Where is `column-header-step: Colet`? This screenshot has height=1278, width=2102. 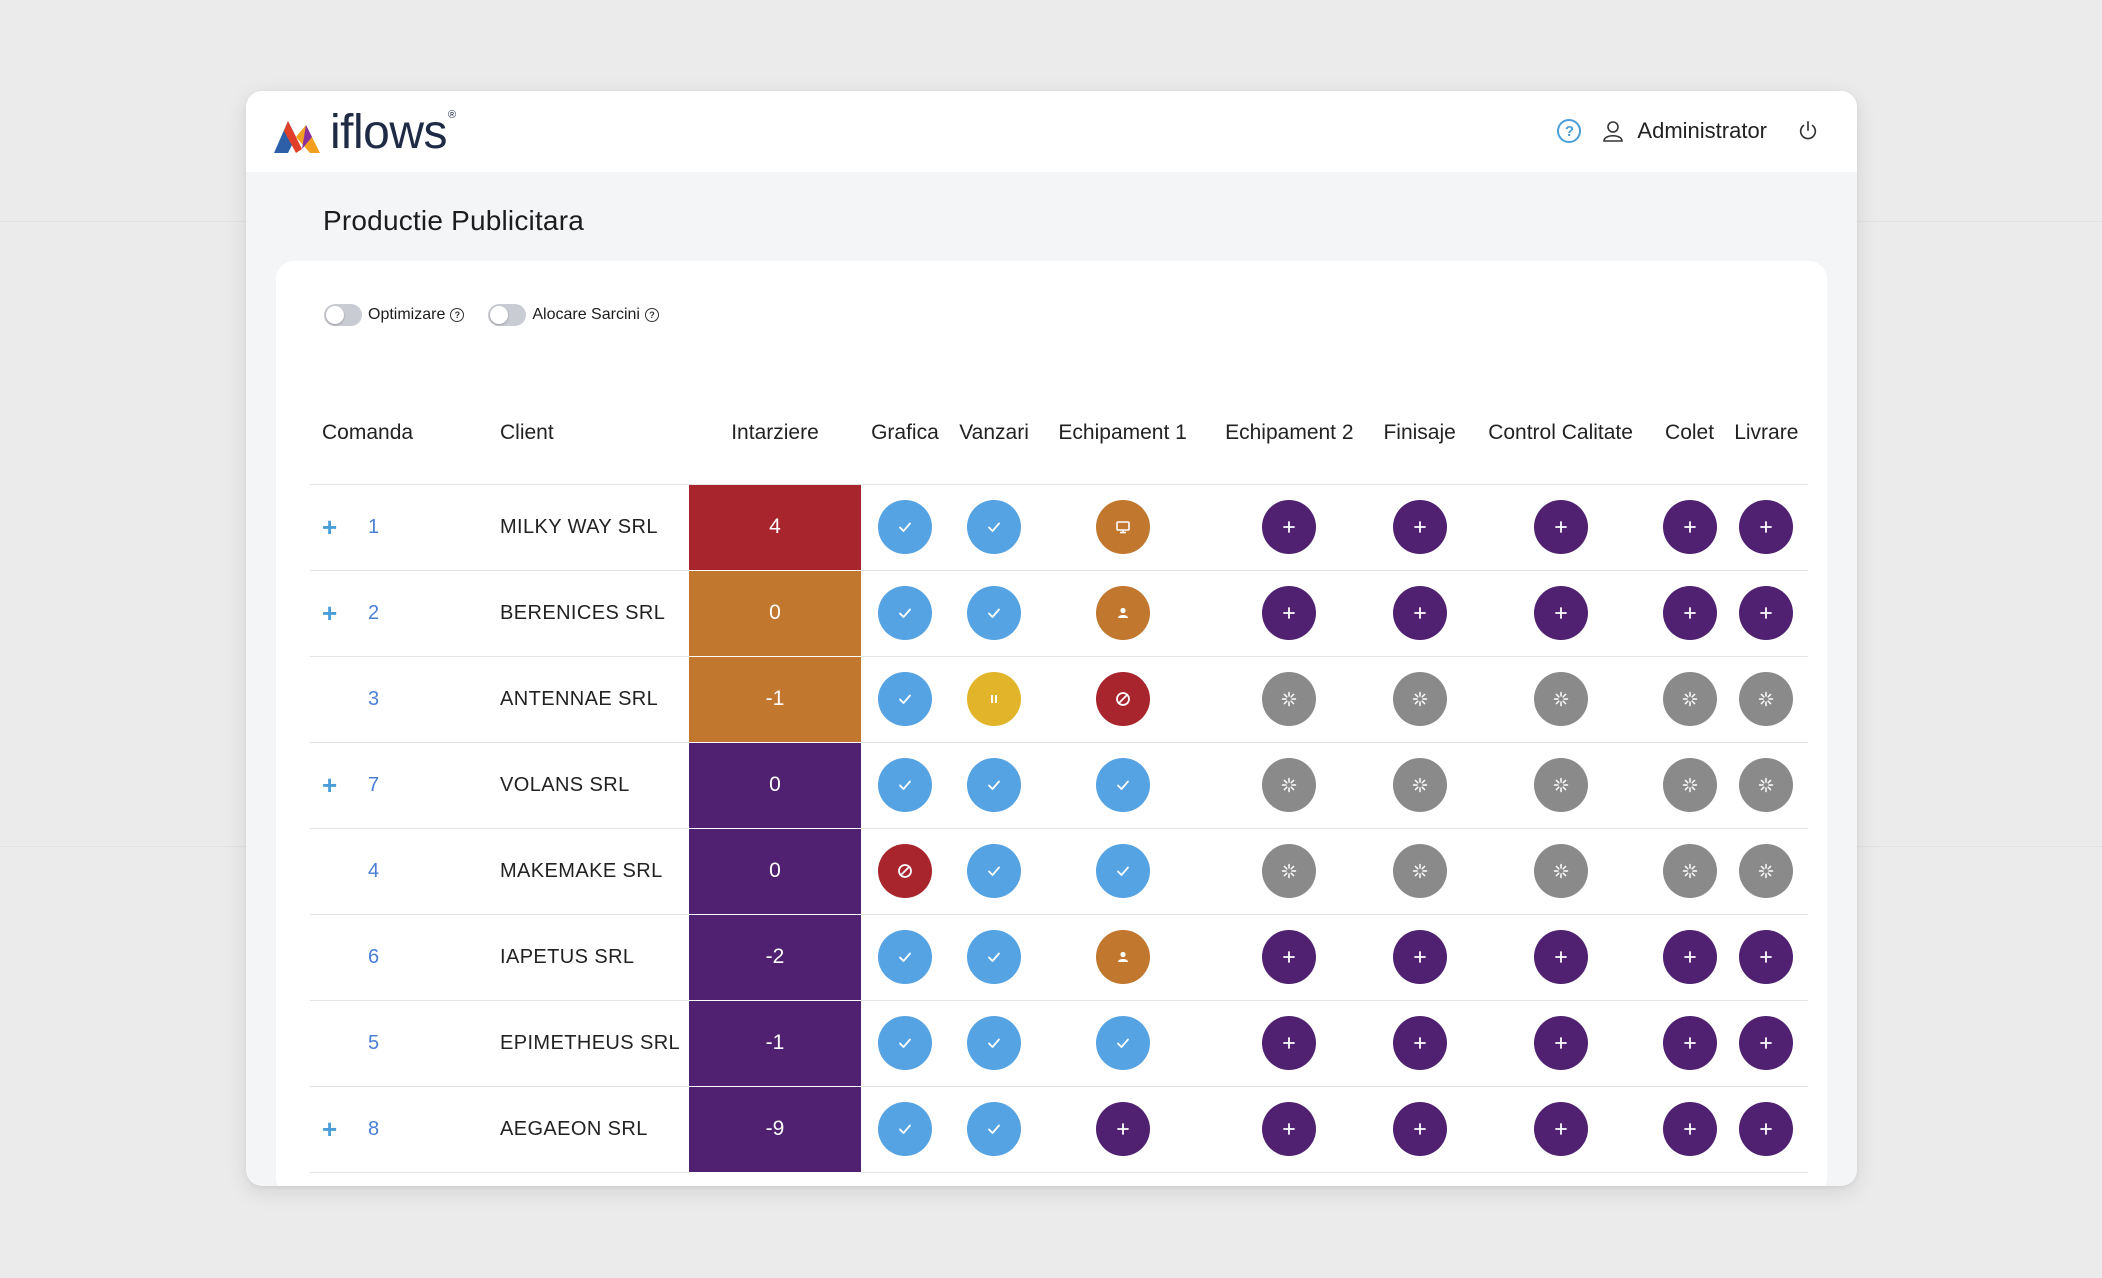
column-header-step: Colet is located at coordinates (1689, 433).